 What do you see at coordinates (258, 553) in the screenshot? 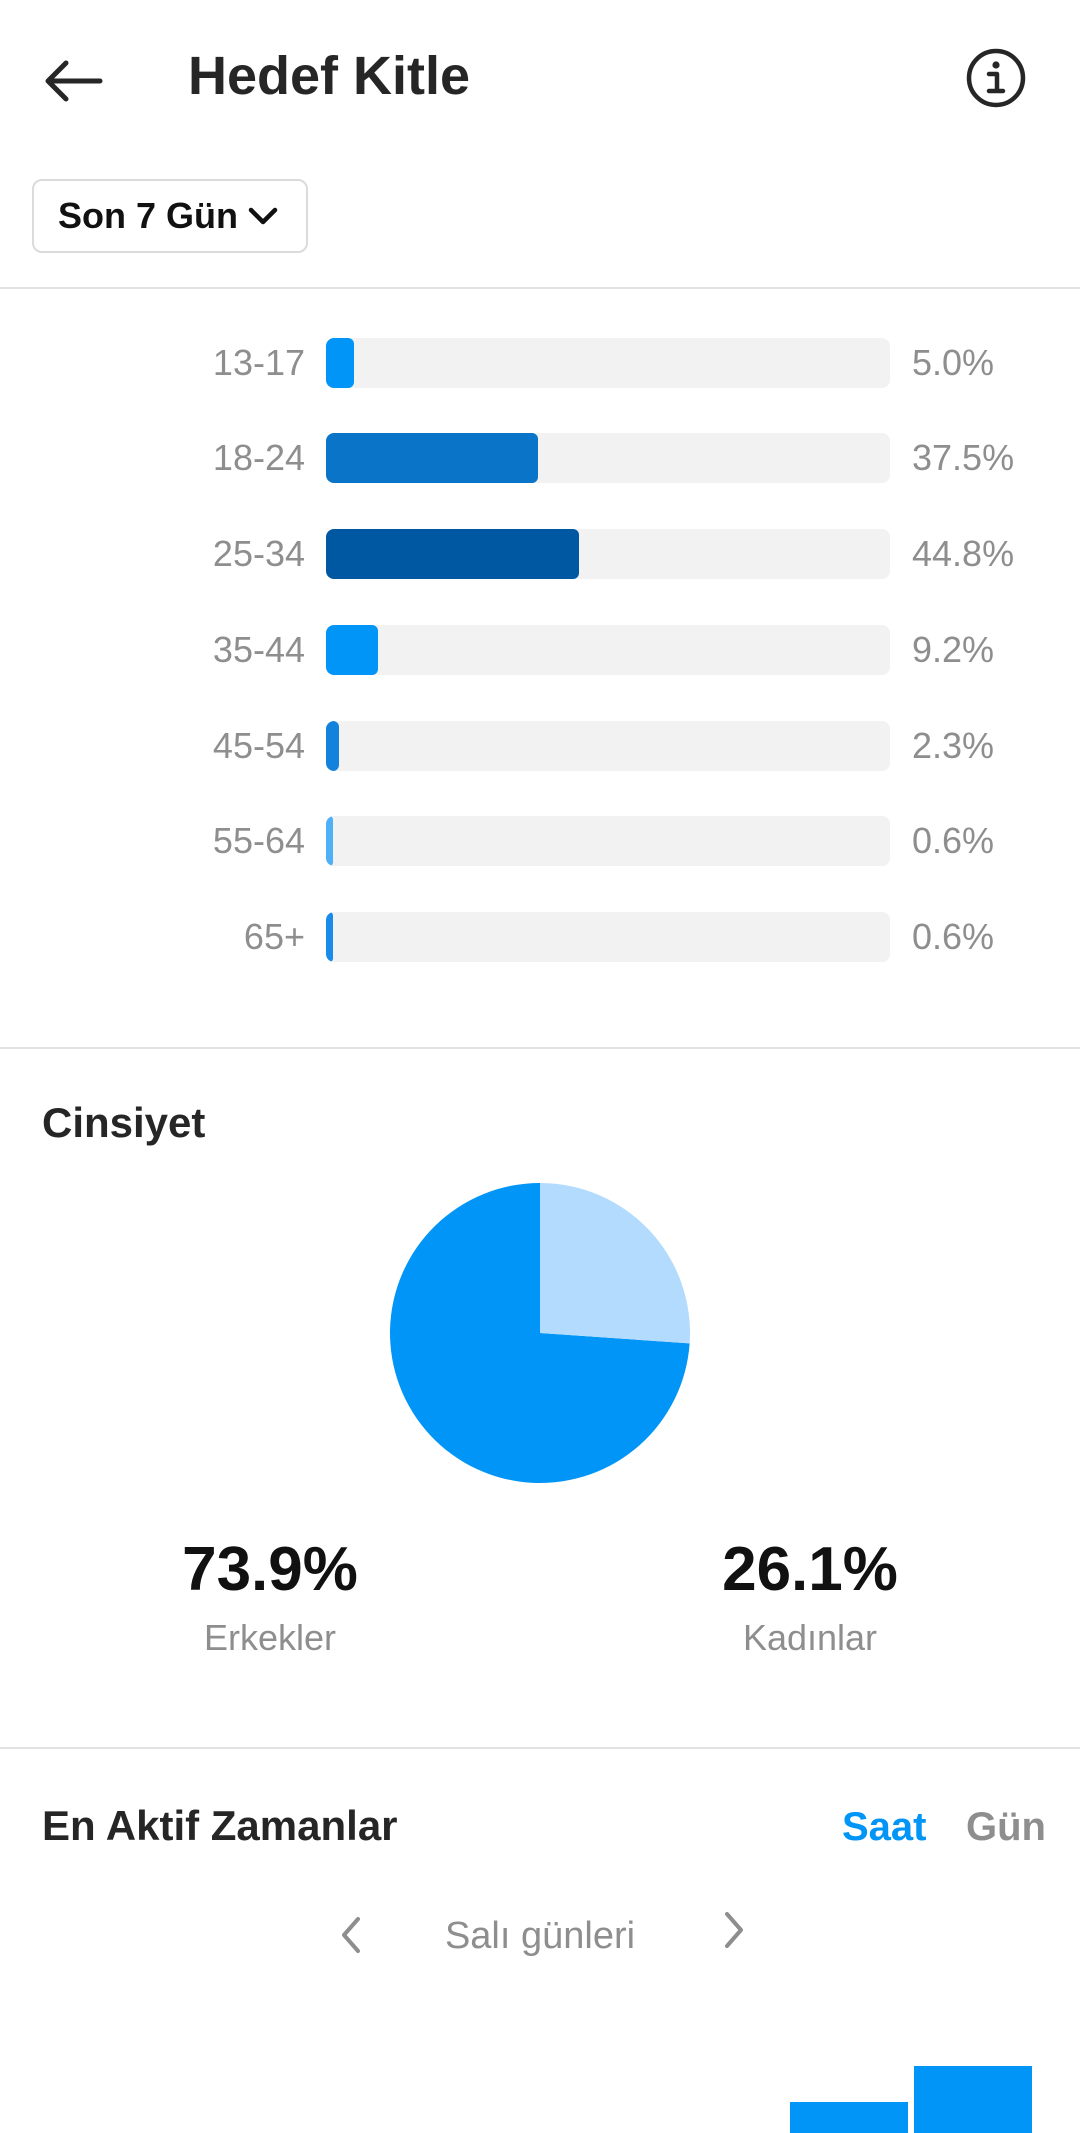
I see `age-label: 25-34` at bounding box center [258, 553].